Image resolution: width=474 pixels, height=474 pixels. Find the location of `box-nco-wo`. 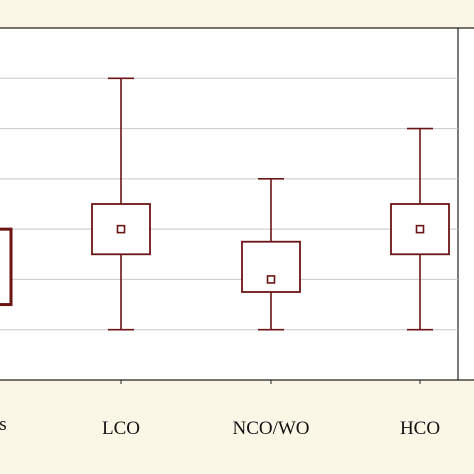

box-nco-wo is located at coordinates (271, 254).